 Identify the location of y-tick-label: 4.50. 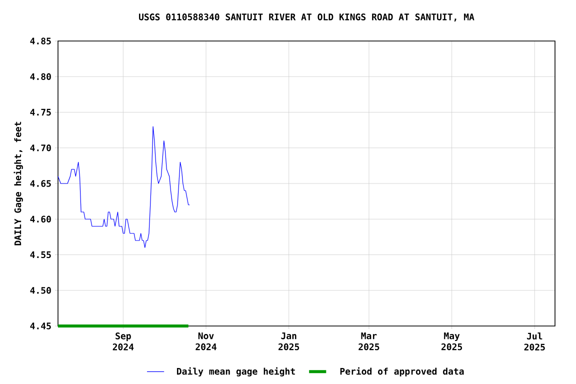
(40, 290).